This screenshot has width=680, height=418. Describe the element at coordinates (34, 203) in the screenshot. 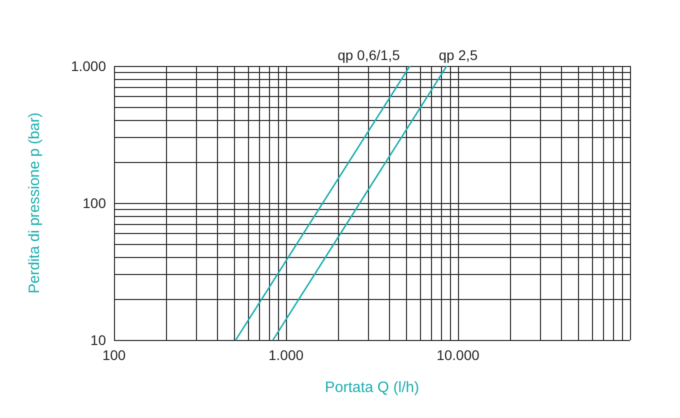

I see `y-axis-title: Perdita di pressione p (bar)` at that location.